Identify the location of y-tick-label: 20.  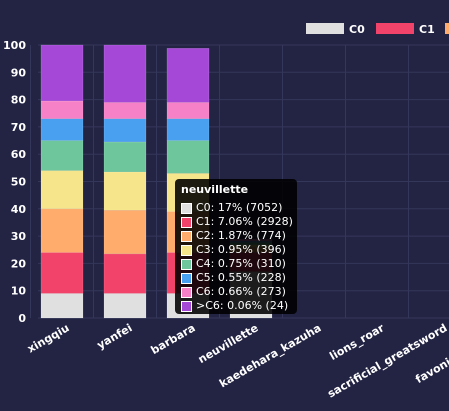
(19, 263).